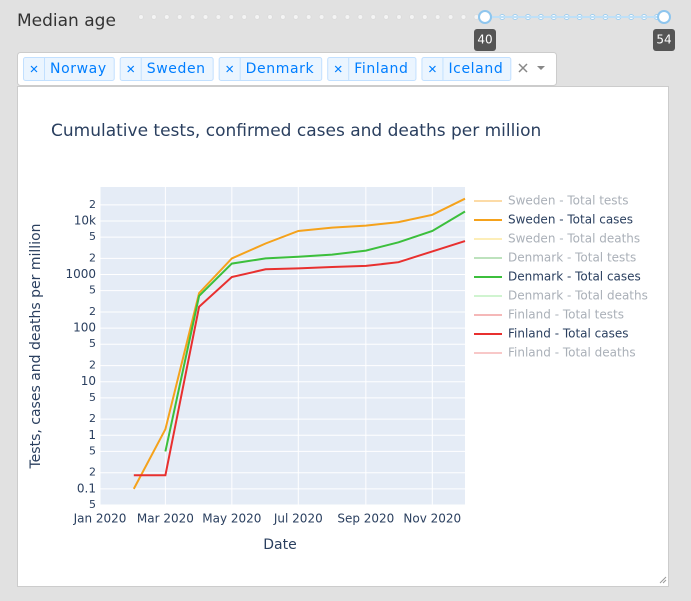  What do you see at coordinates (88, 381) in the screenshot?
I see `y-tick-label: 10` at bounding box center [88, 381].